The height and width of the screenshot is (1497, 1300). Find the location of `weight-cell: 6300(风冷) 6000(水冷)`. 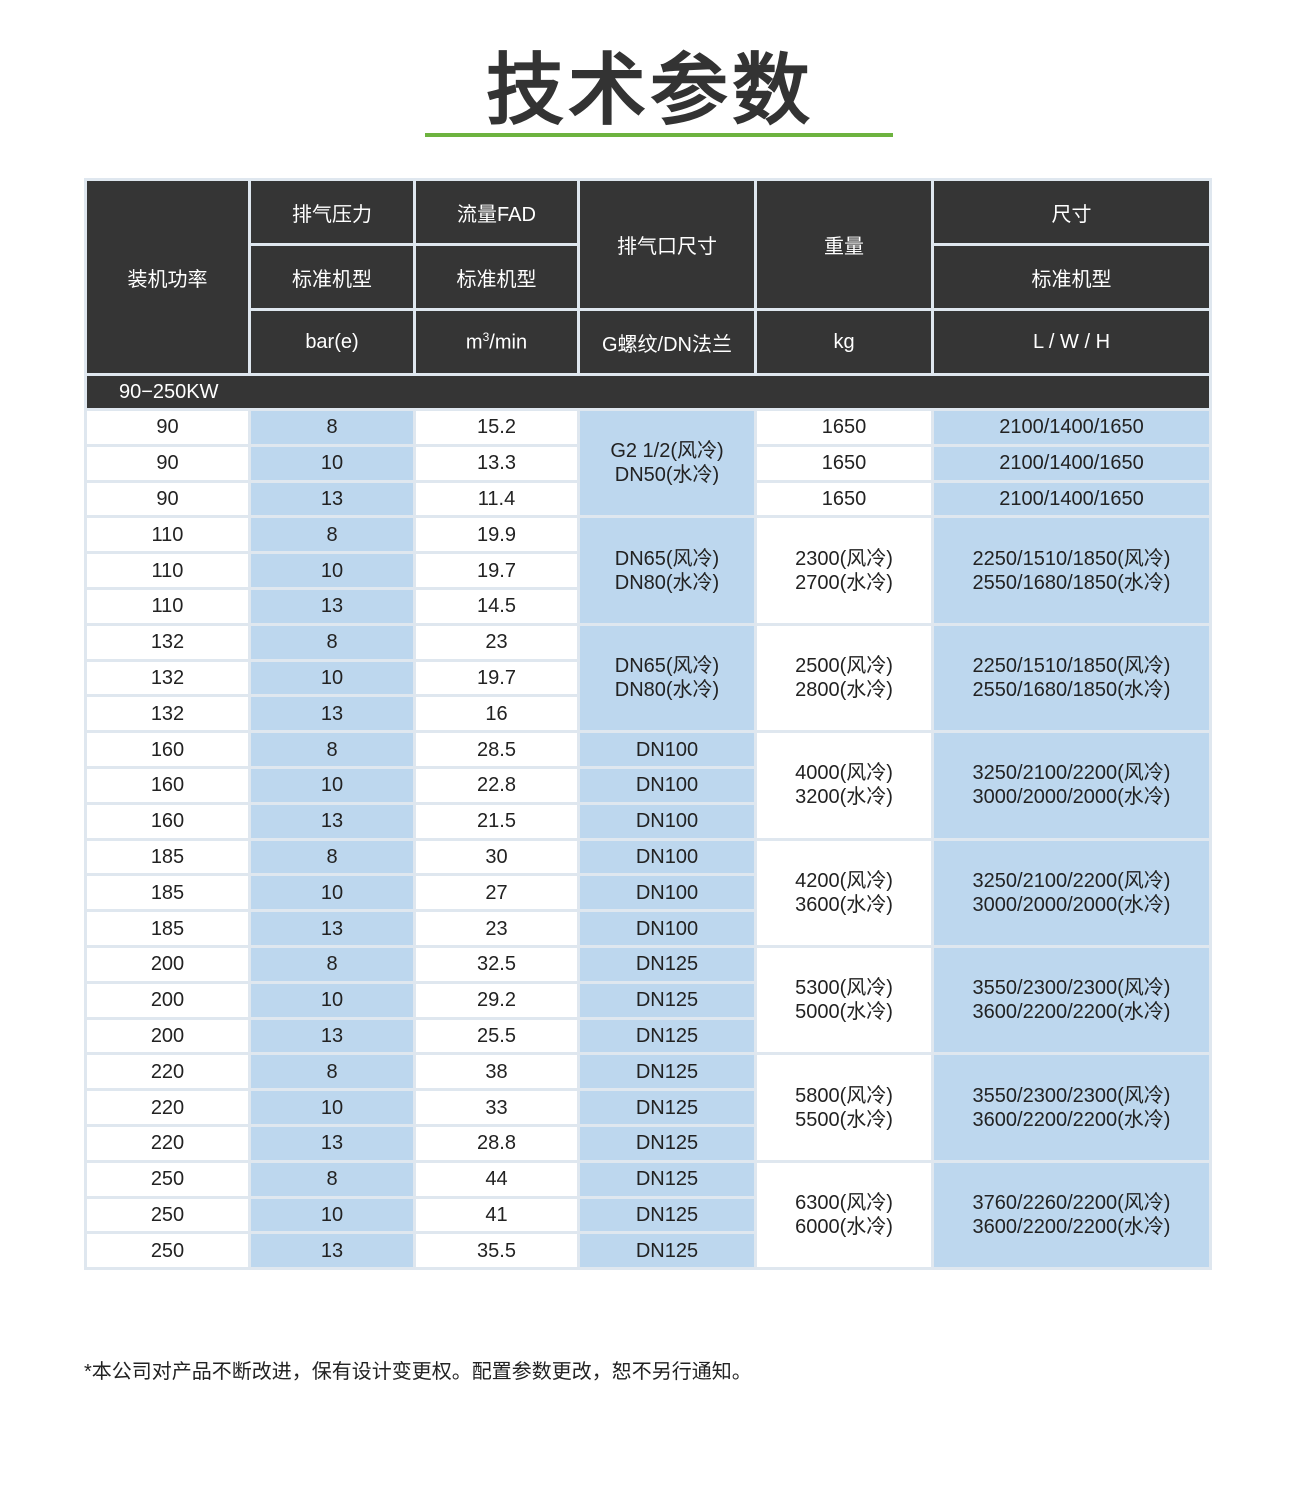

weight-cell: 6300(风冷) 6000(水冷) is located at coordinates (844, 1215).